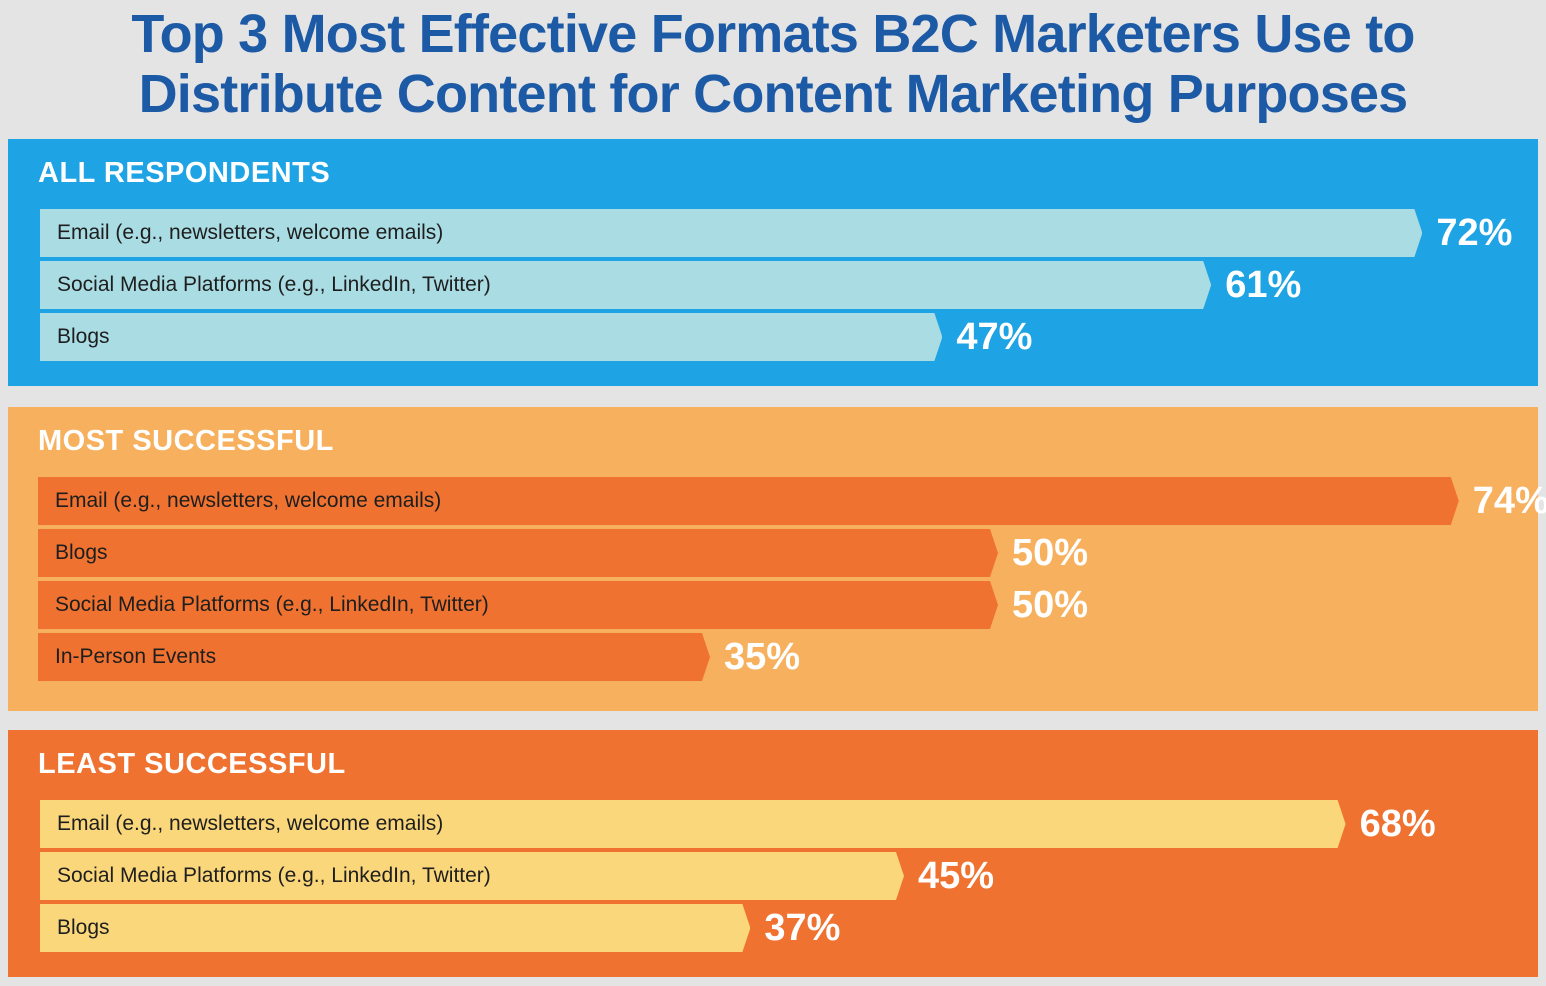  Describe the element at coordinates (184, 173) in the screenshot. I see `panel-title: ALL RESPONDENTS` at that location.